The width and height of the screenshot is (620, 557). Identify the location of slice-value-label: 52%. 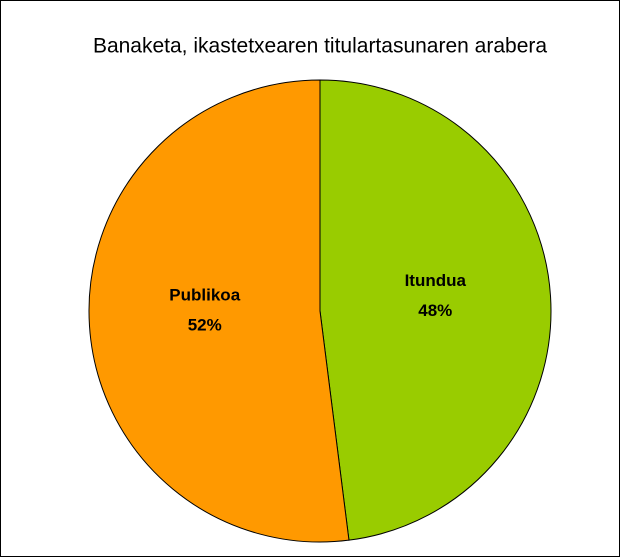
(205, 325).